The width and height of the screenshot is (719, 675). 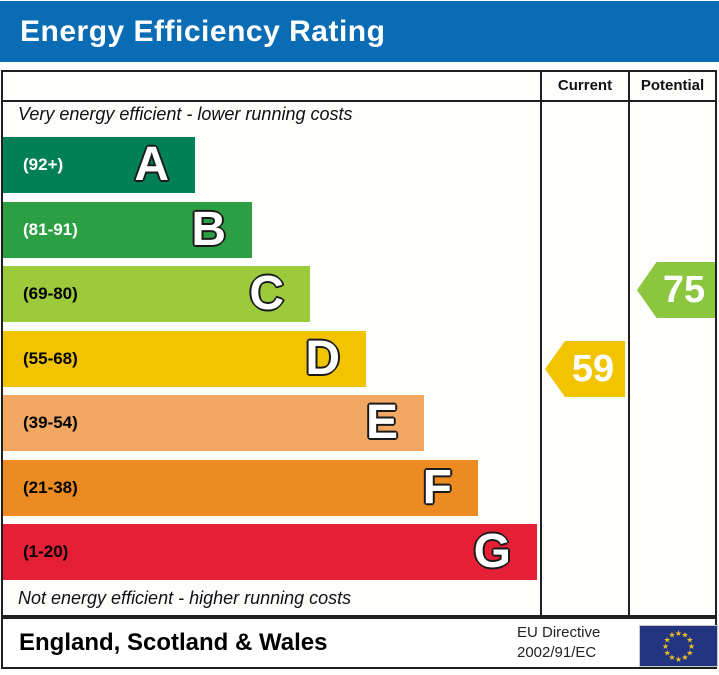 I want to click on band-range: (39-54), so click(x=50, y=422).